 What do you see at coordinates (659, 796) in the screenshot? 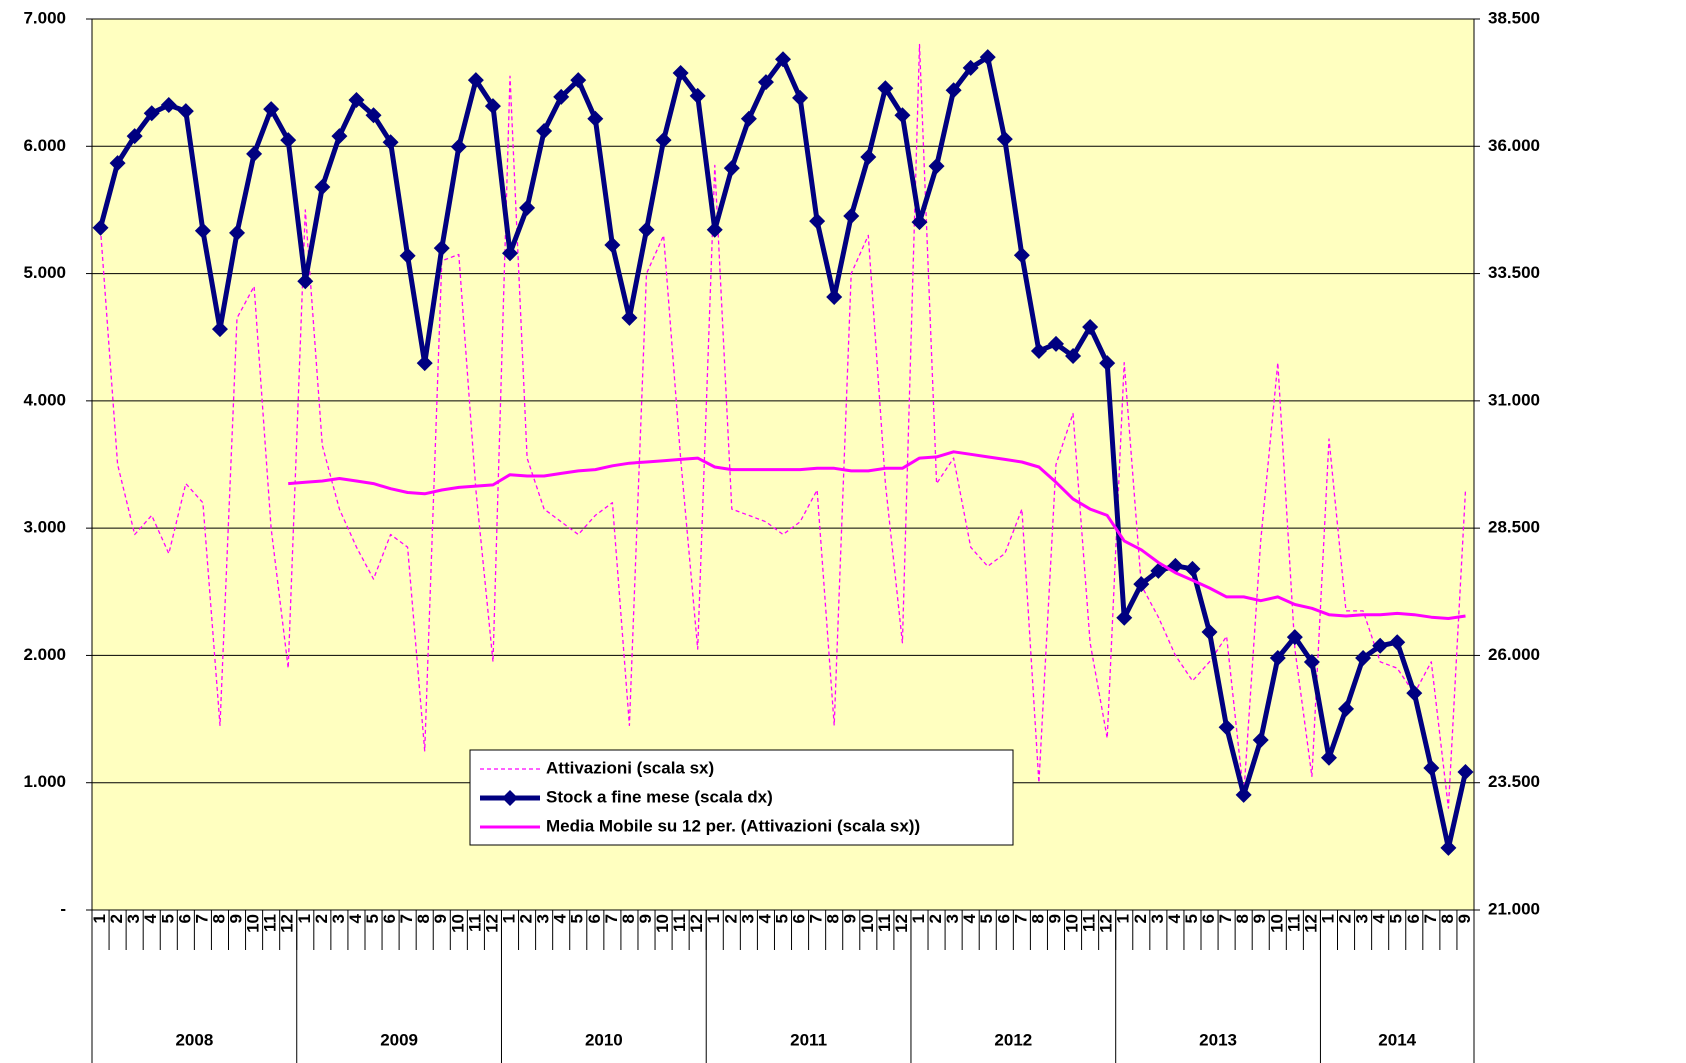
I see `legend-label: Stock a fine mese (scala dx)` at bounding box center [659, 796].